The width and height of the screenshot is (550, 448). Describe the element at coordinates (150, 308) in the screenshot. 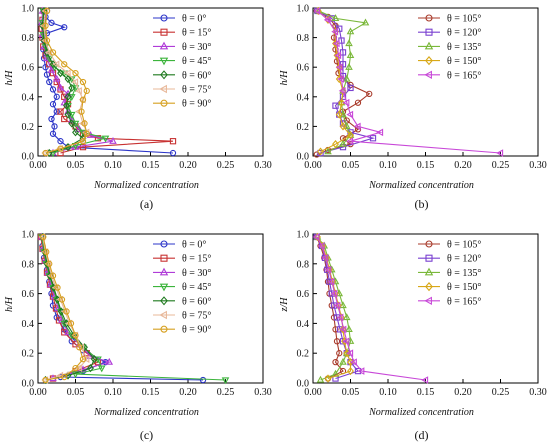

I see `plot-frame` at that location.